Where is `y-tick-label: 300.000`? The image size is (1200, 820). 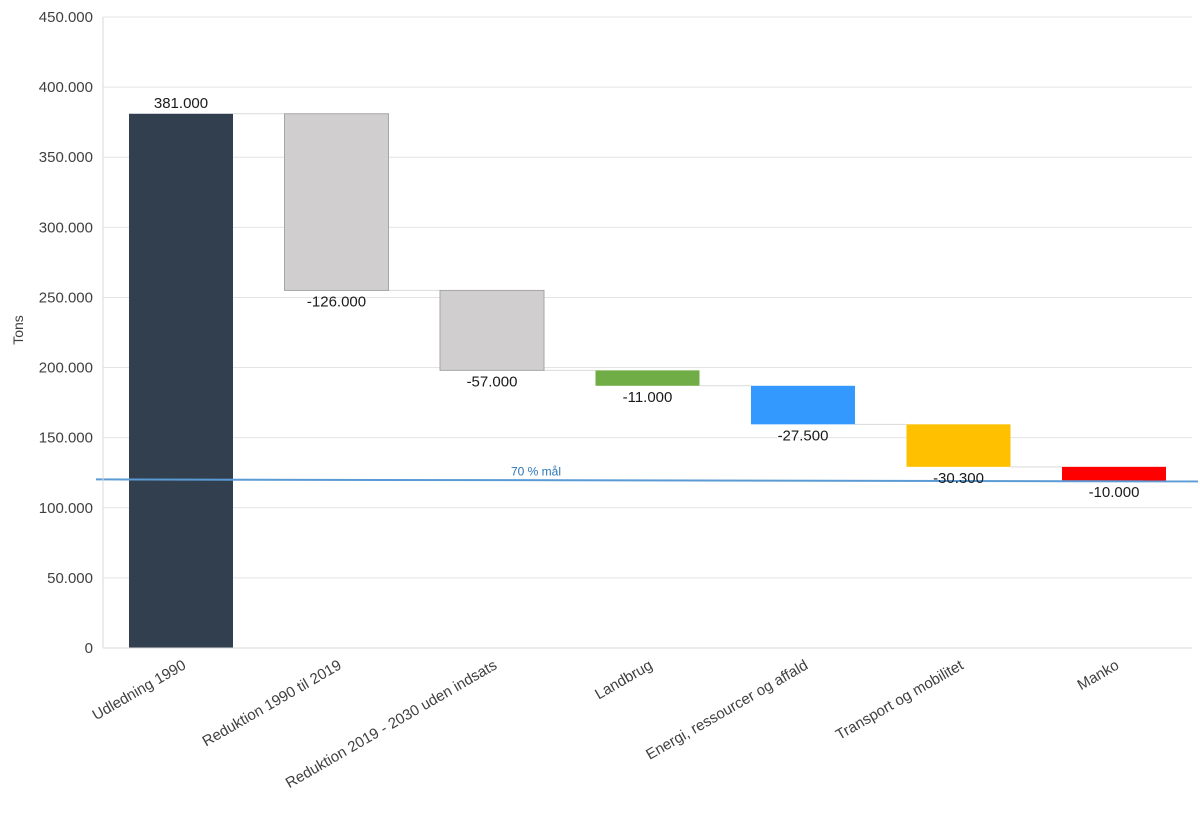
y-tick-label: 300.000 is located at coordinates (66, 227).